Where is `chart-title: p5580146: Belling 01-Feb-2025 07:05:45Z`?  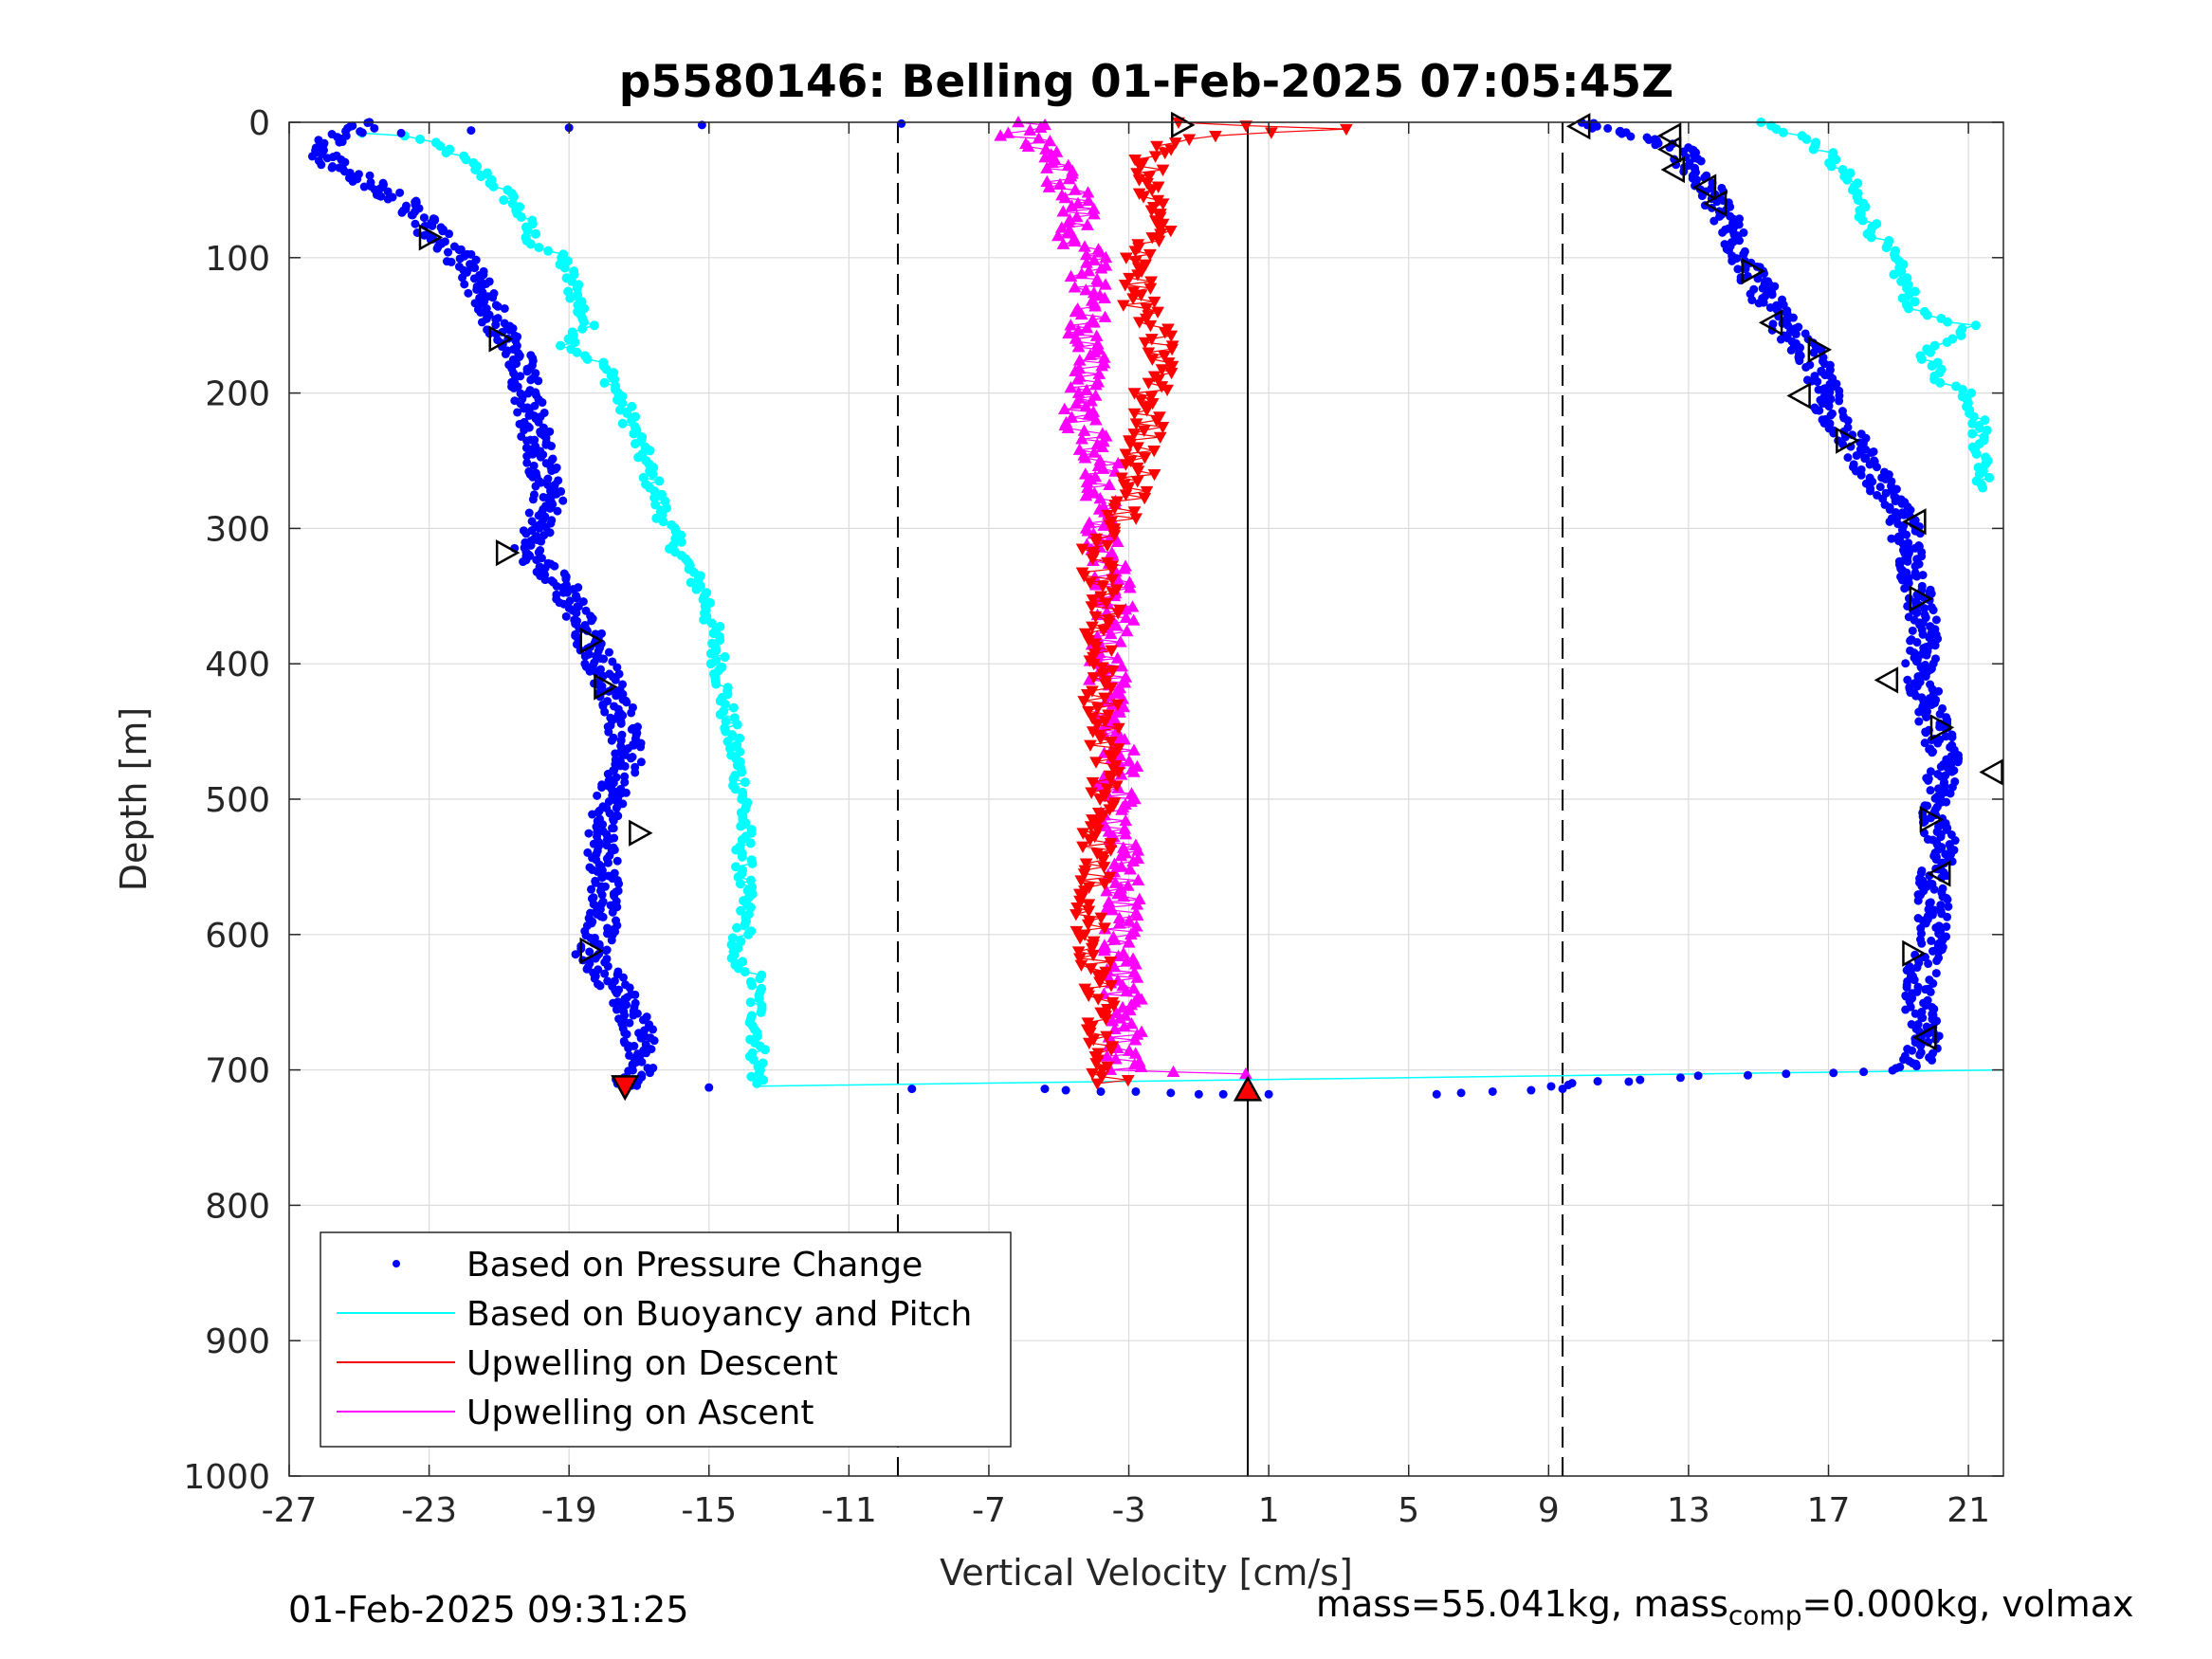 chart-title: p5580146: Belling 01-Feb-2025 07:05:45Z is located at coordinates (1146, 82).